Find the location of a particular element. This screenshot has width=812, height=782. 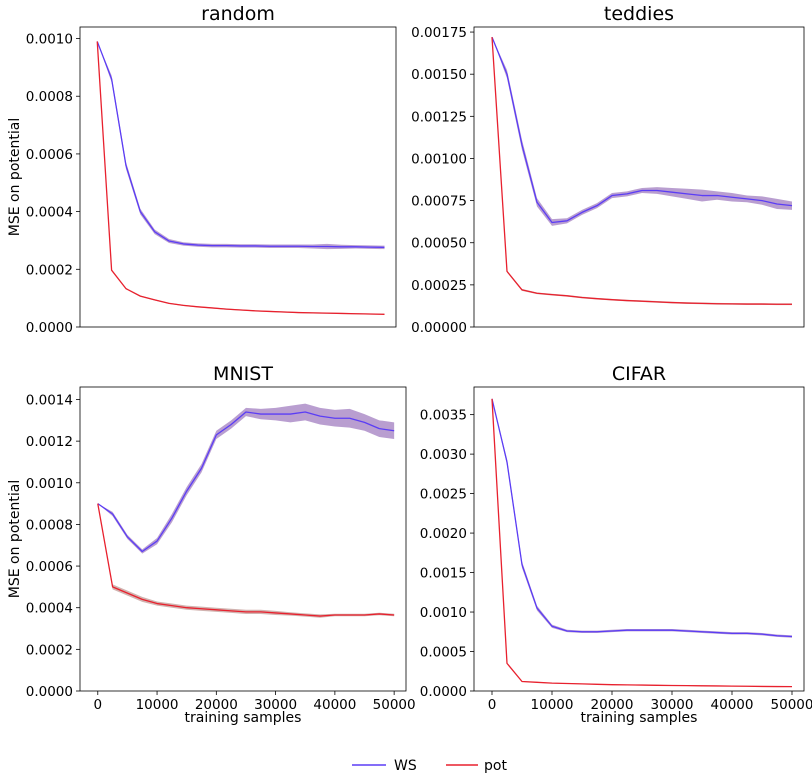

legend: WS pot is located at coordinates (429, 766).